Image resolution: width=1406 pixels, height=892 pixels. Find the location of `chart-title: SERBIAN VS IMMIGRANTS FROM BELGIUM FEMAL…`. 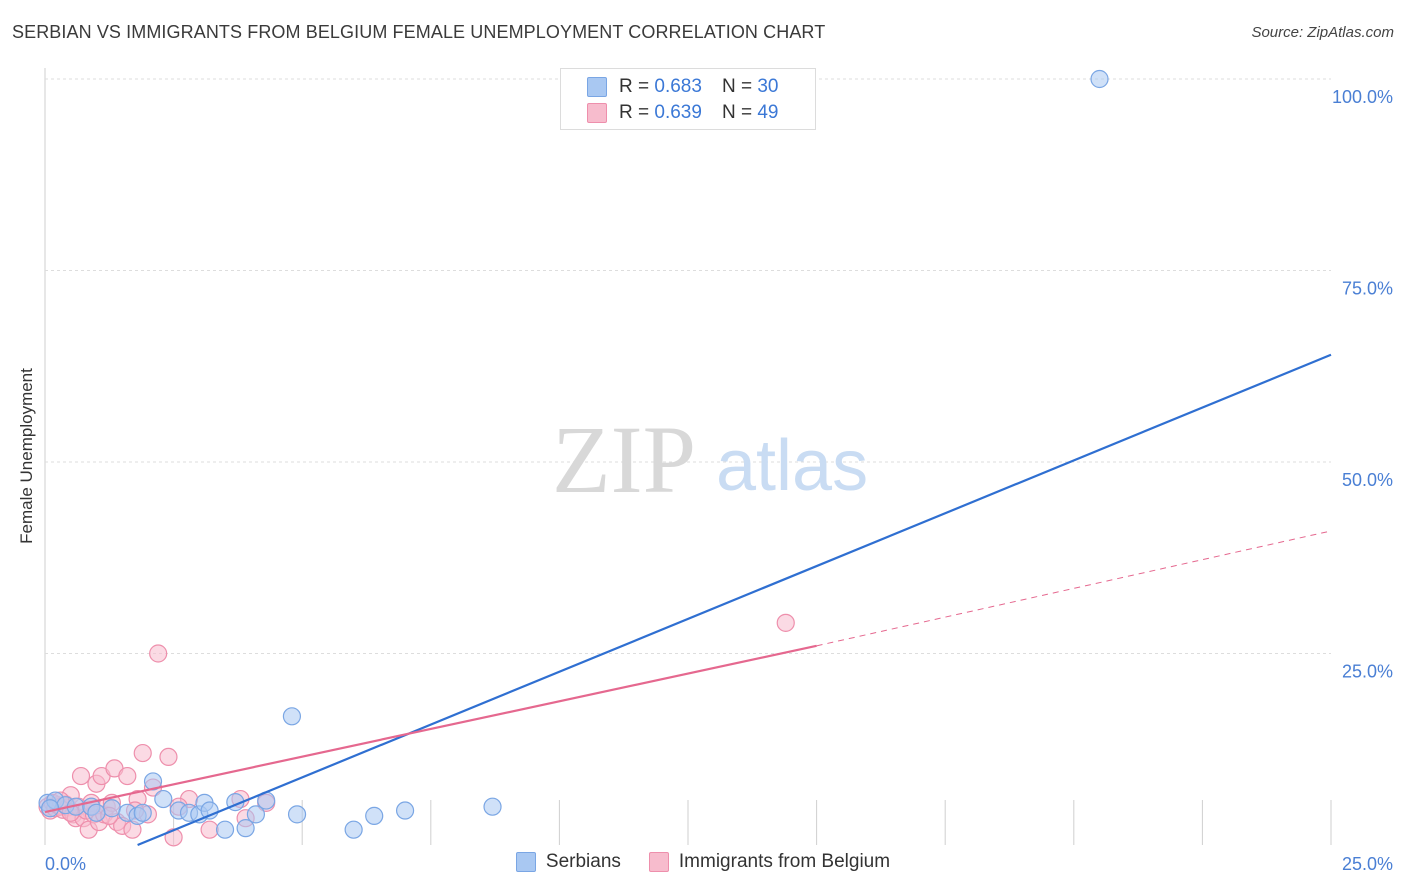

chart-title: SERBIAN VS IMMIGRANTS FROM BELGIUM FEMAL… is located at coordinates (419, 32).